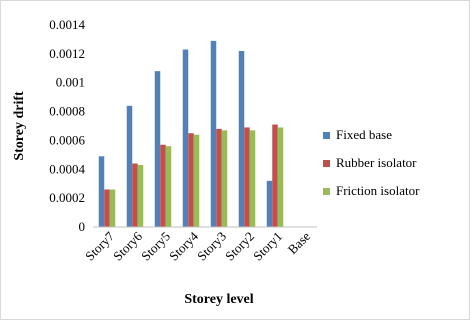 This screenshot has height=321, width=471. Describe the element at coordinates (67, 197) in the screenshot. I see `y-tick-label: 0.0002` at that location.